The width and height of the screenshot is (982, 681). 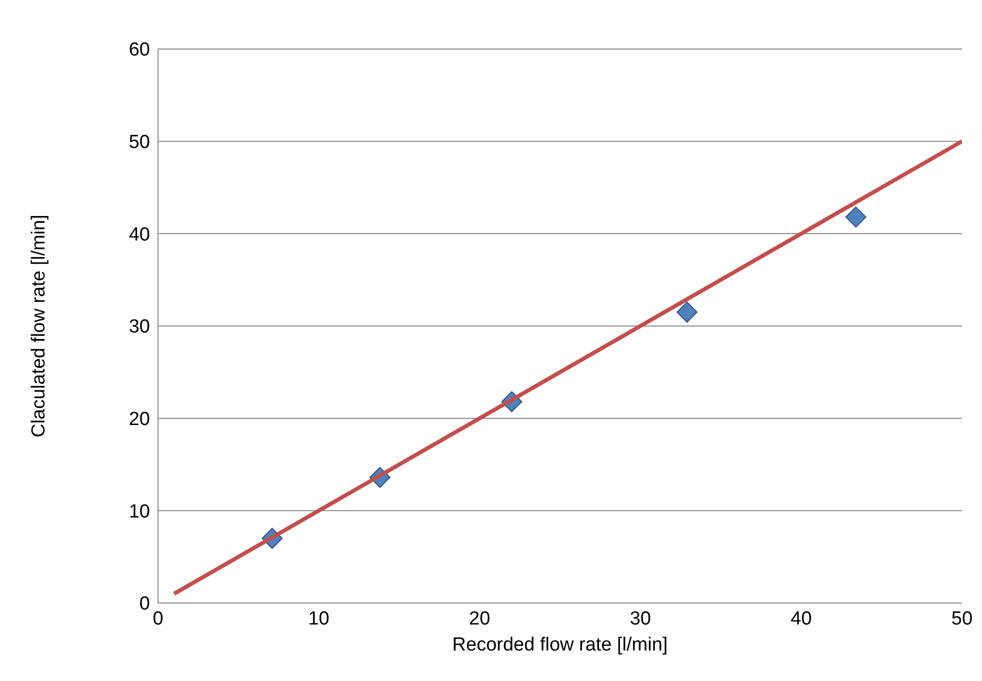 What do you see at coordinates (801, 619) in the screenshot?
I see `x-tick-label: 40` at bounding box center [801, 619].